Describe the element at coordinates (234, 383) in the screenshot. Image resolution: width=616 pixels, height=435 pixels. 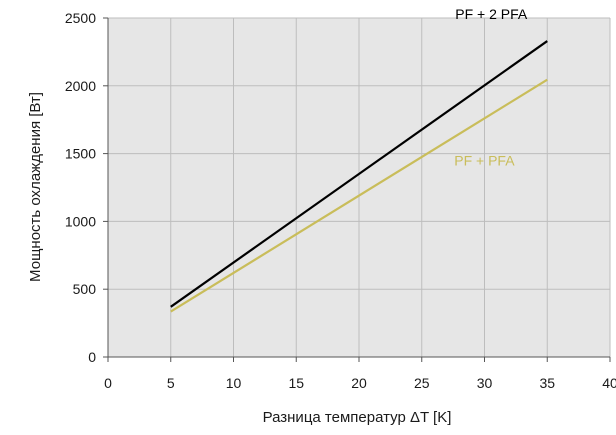
I see `x-tick-label: 10` at that location.